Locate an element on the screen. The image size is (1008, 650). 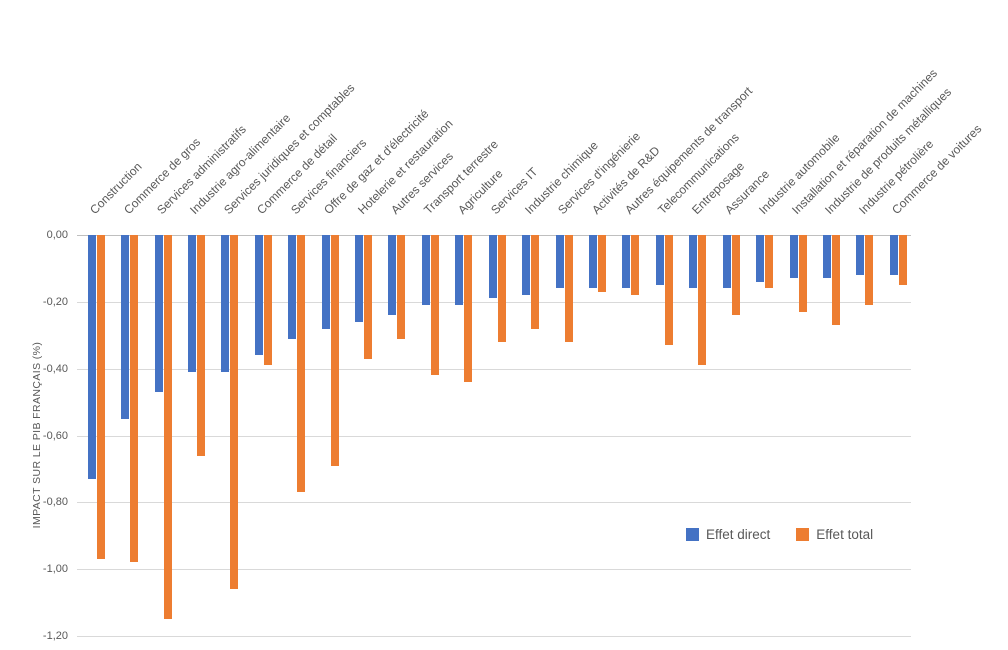
y-tick-label: -0,40 is located at coordinates (55, 369).